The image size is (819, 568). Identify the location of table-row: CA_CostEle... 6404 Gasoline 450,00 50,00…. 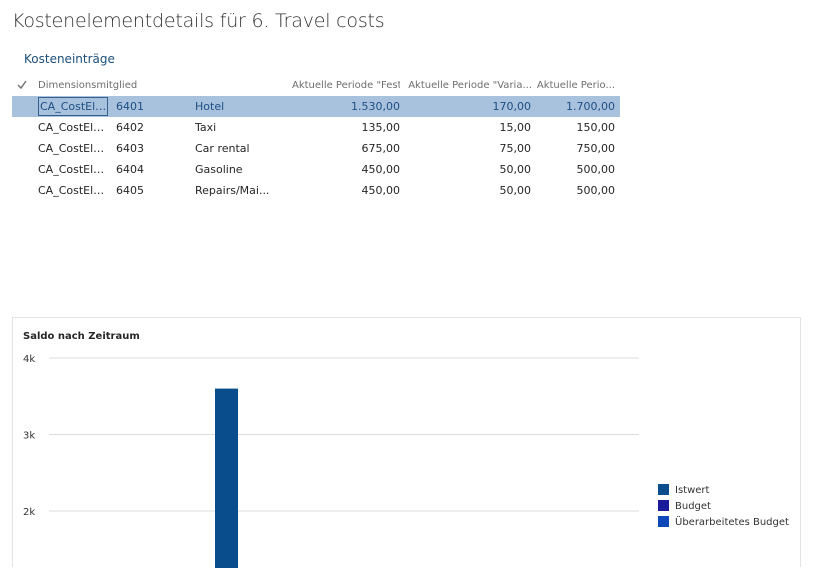
(316, 169).